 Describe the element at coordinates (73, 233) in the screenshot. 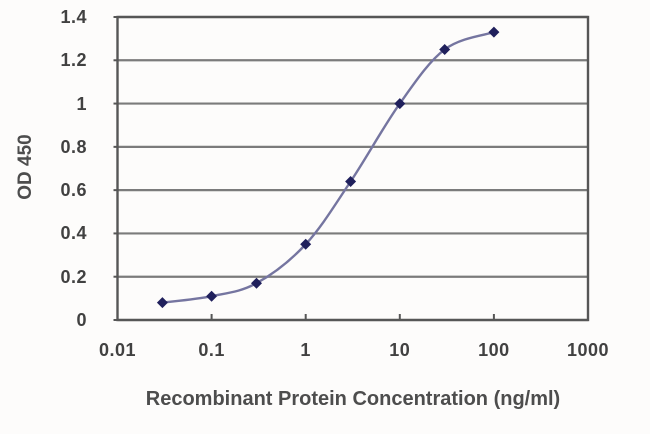

I see `y-tick-label: 0.4` at that location.